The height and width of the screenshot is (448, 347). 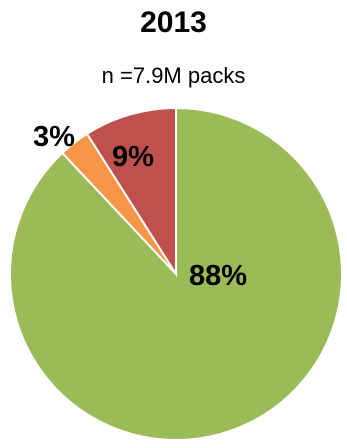 What do you see at coordinates (133, 157) in the screenshot?
I see `slice-label-9pct: 9%` at bounding box center [133, 157].